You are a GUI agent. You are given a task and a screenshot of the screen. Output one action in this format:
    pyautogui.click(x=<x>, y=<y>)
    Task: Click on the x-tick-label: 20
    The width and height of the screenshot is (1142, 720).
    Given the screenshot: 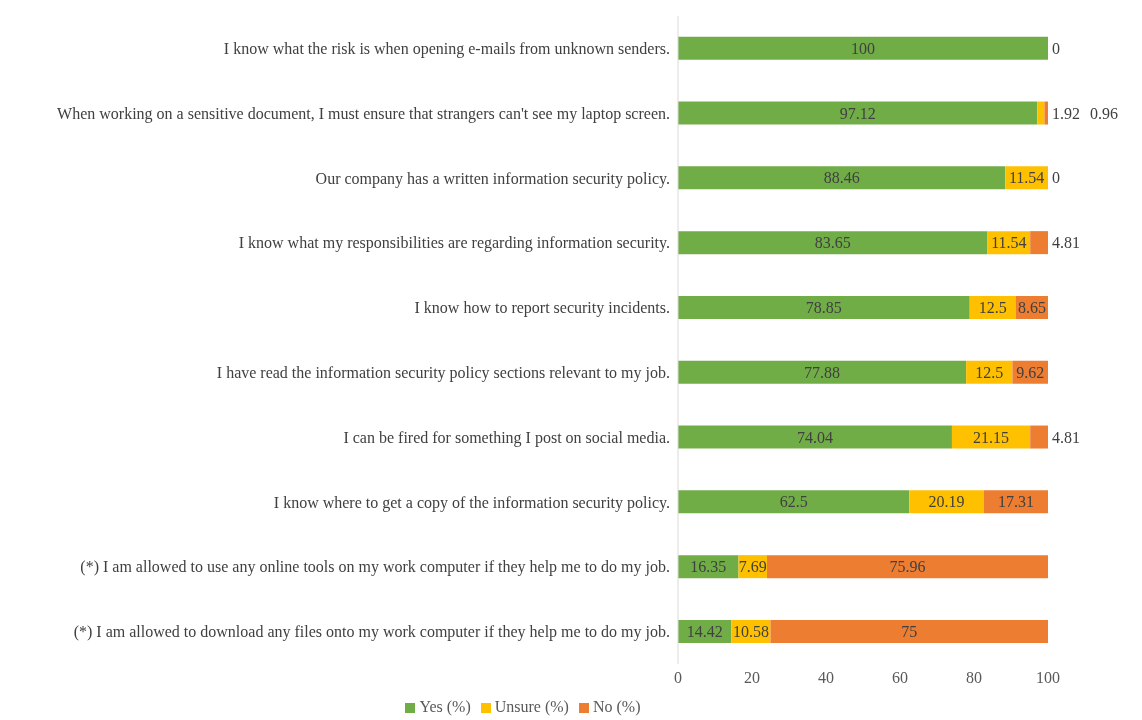 What is the action you would take?
    pyautogui.click(x=752, y=678)
    